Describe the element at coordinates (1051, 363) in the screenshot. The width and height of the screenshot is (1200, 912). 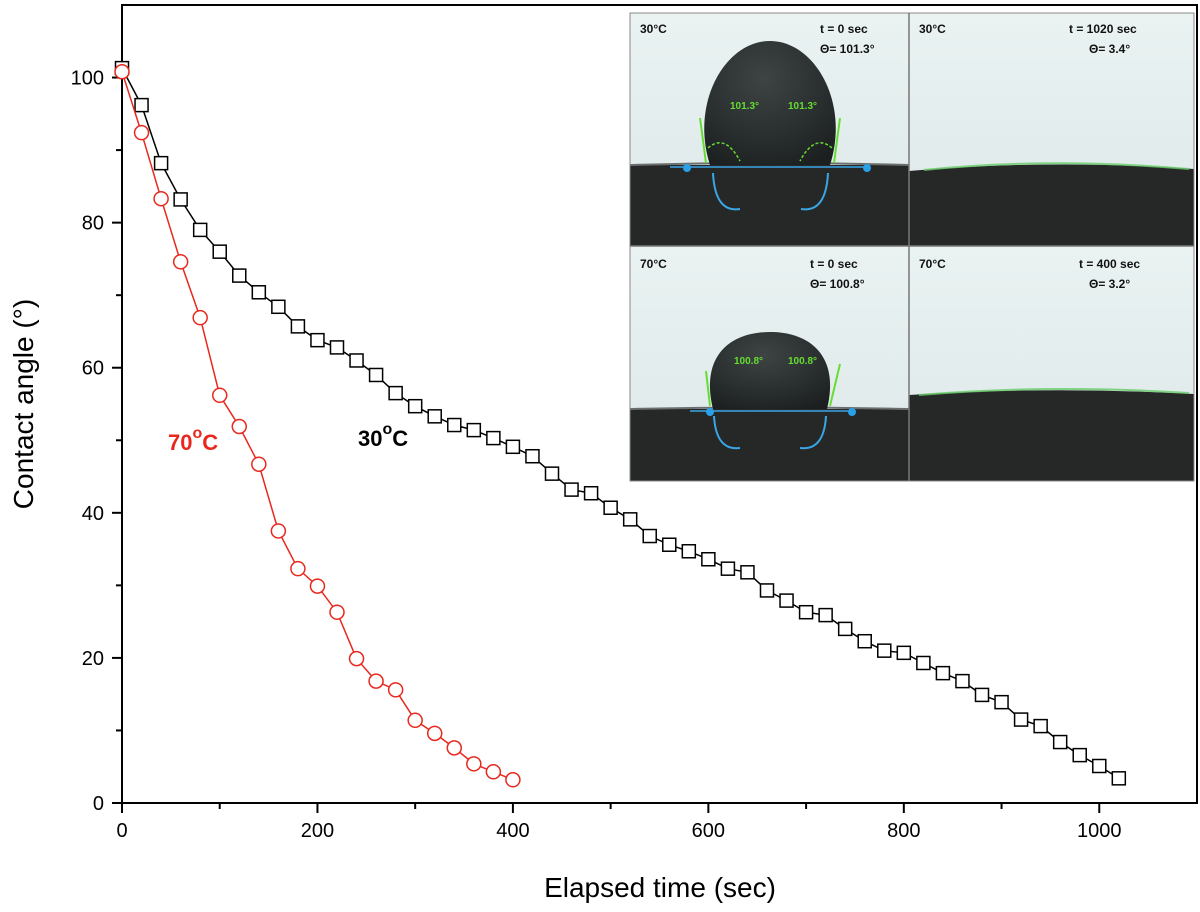
I see `inset-panel-70c-end: 70°C t = 400 sec Θ= 3.2°` at that location.